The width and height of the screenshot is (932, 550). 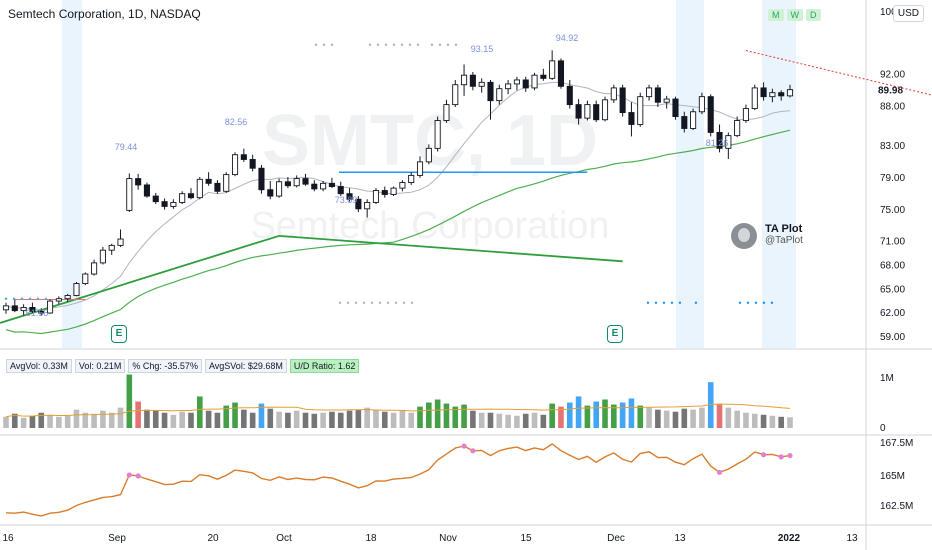 I want to click on currency-badge: USD, so click(x=908, y=13).